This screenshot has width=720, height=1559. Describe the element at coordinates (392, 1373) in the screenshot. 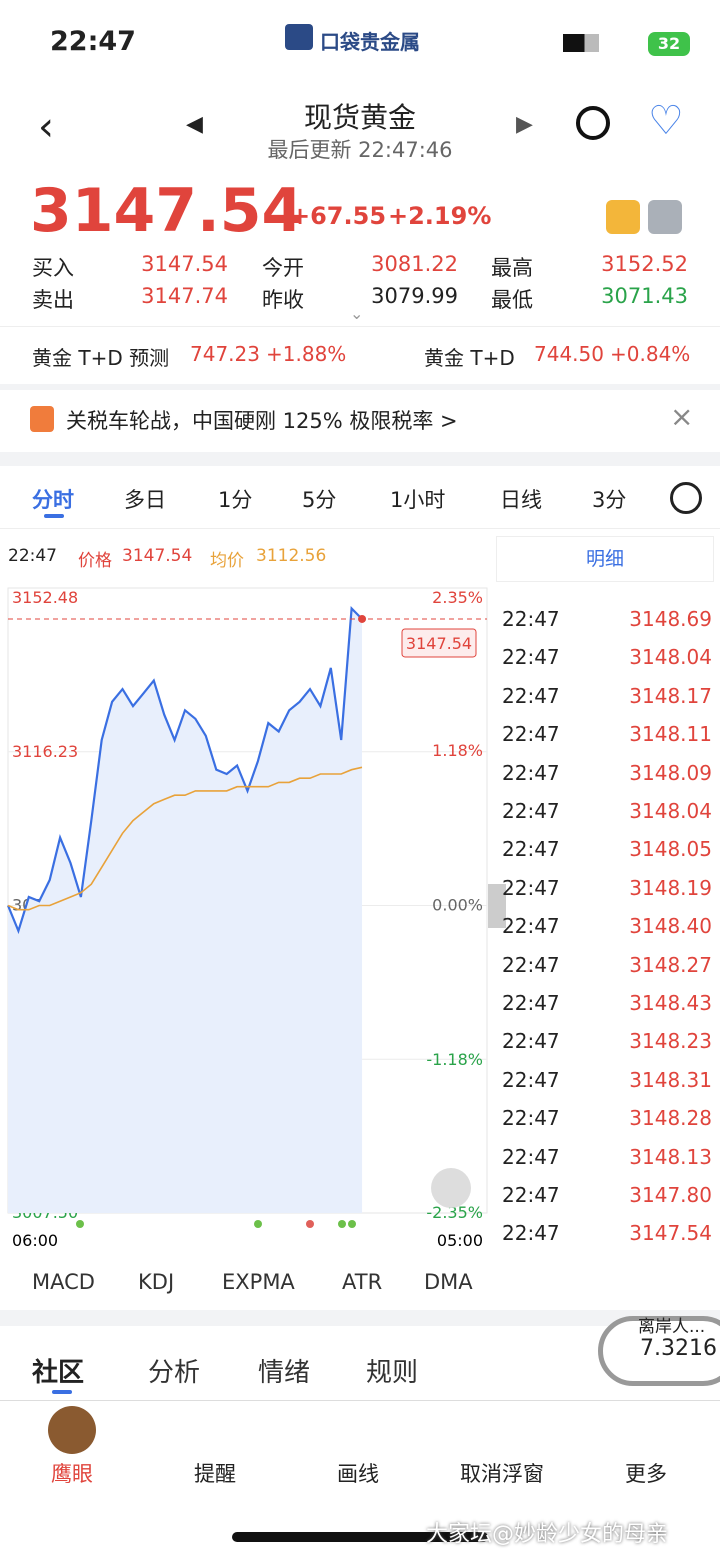

I see `sub-tab: 规则` at that location.